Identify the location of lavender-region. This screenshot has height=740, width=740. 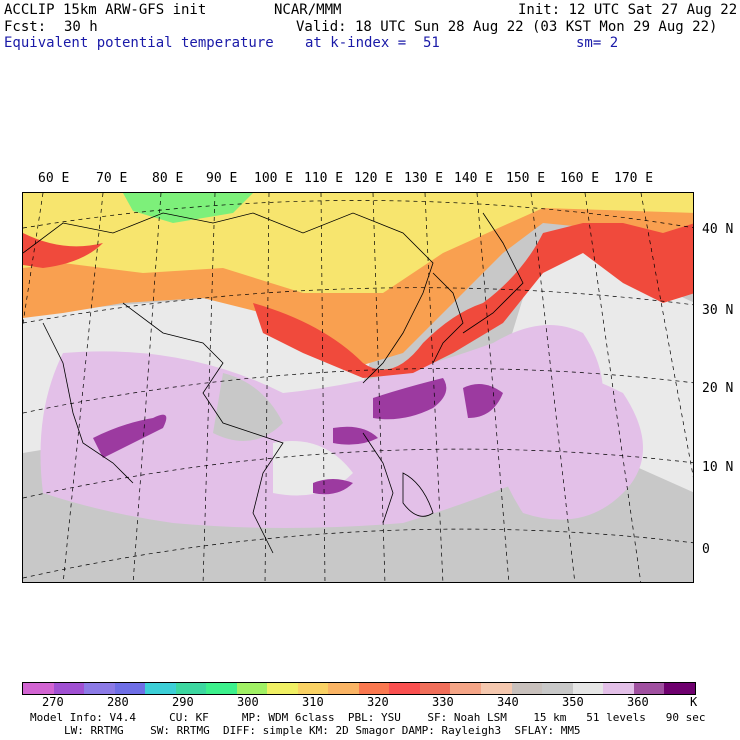
(563, 440).